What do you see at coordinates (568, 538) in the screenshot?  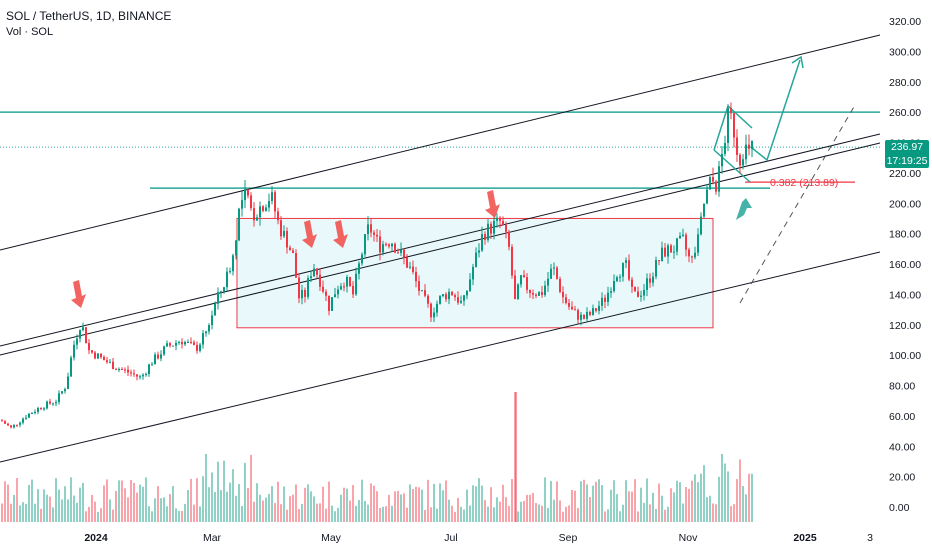 I see `x-tick-label: Sep` at bounding box center [568, 538].